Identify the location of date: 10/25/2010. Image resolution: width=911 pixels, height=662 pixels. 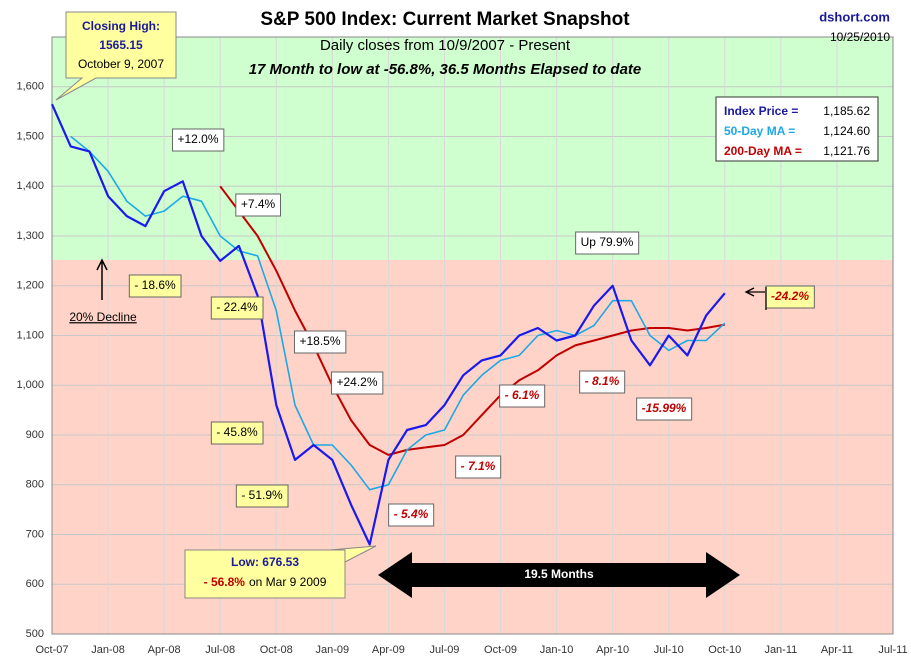
(860, 37).